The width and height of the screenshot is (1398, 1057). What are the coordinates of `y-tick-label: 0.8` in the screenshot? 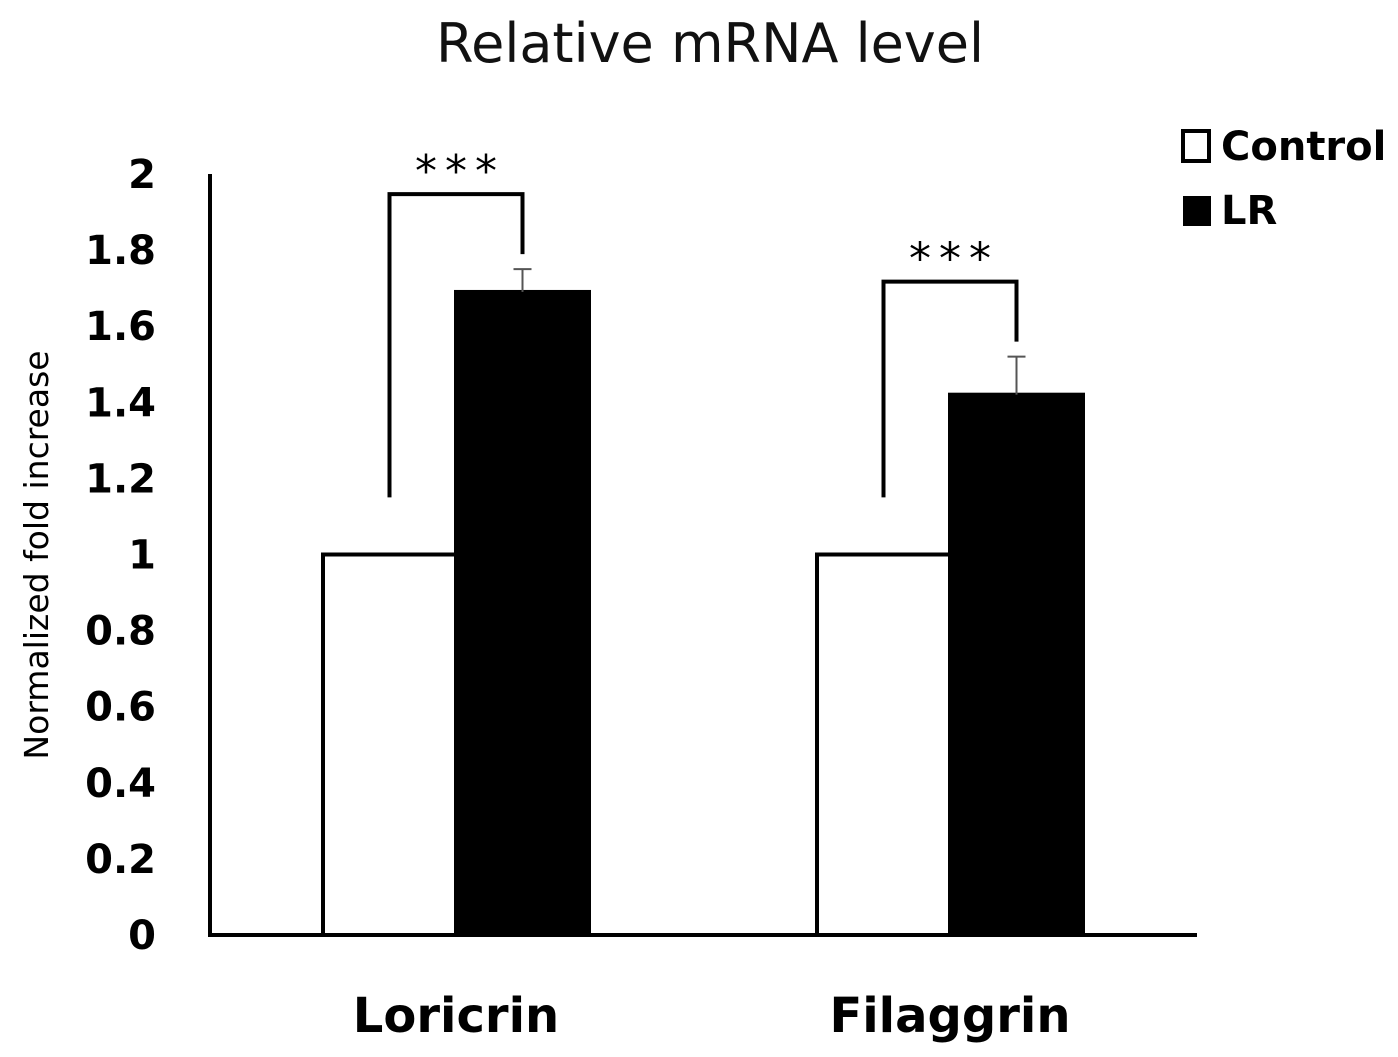 It's located at (120, 632).